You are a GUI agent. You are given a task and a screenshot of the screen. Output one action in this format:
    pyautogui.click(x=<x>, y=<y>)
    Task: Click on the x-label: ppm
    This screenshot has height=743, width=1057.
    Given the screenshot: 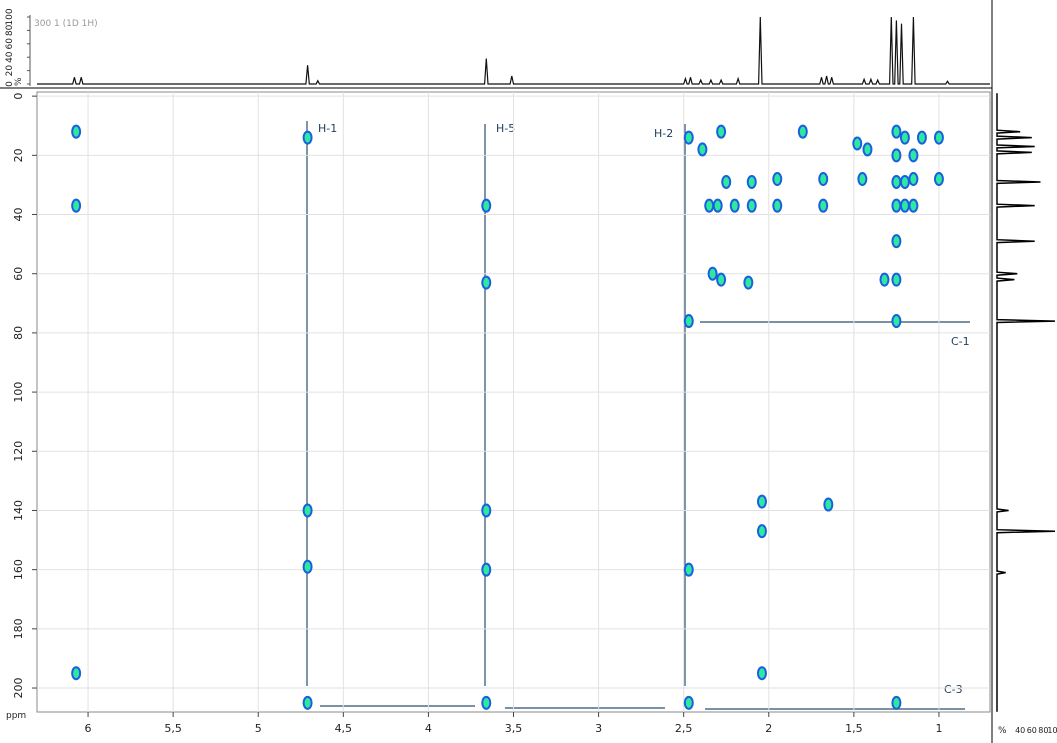 What is the action you would take?
    pyautogui.click(x=16, y=716)
    